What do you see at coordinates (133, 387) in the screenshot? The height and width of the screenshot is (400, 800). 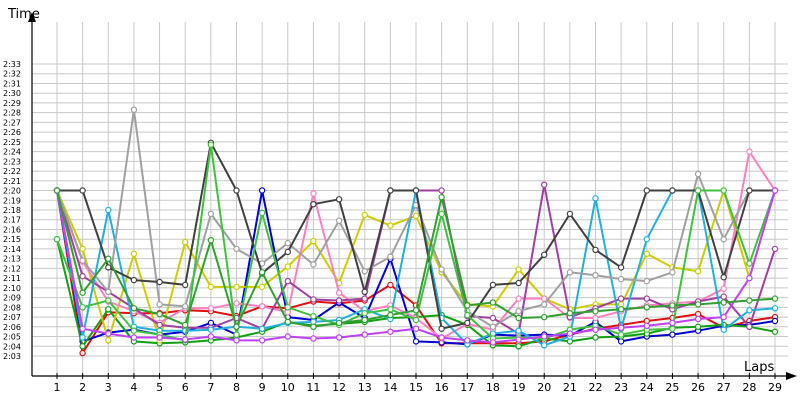 I see `x-tick-label: 4` at bounding box center [133, 387].